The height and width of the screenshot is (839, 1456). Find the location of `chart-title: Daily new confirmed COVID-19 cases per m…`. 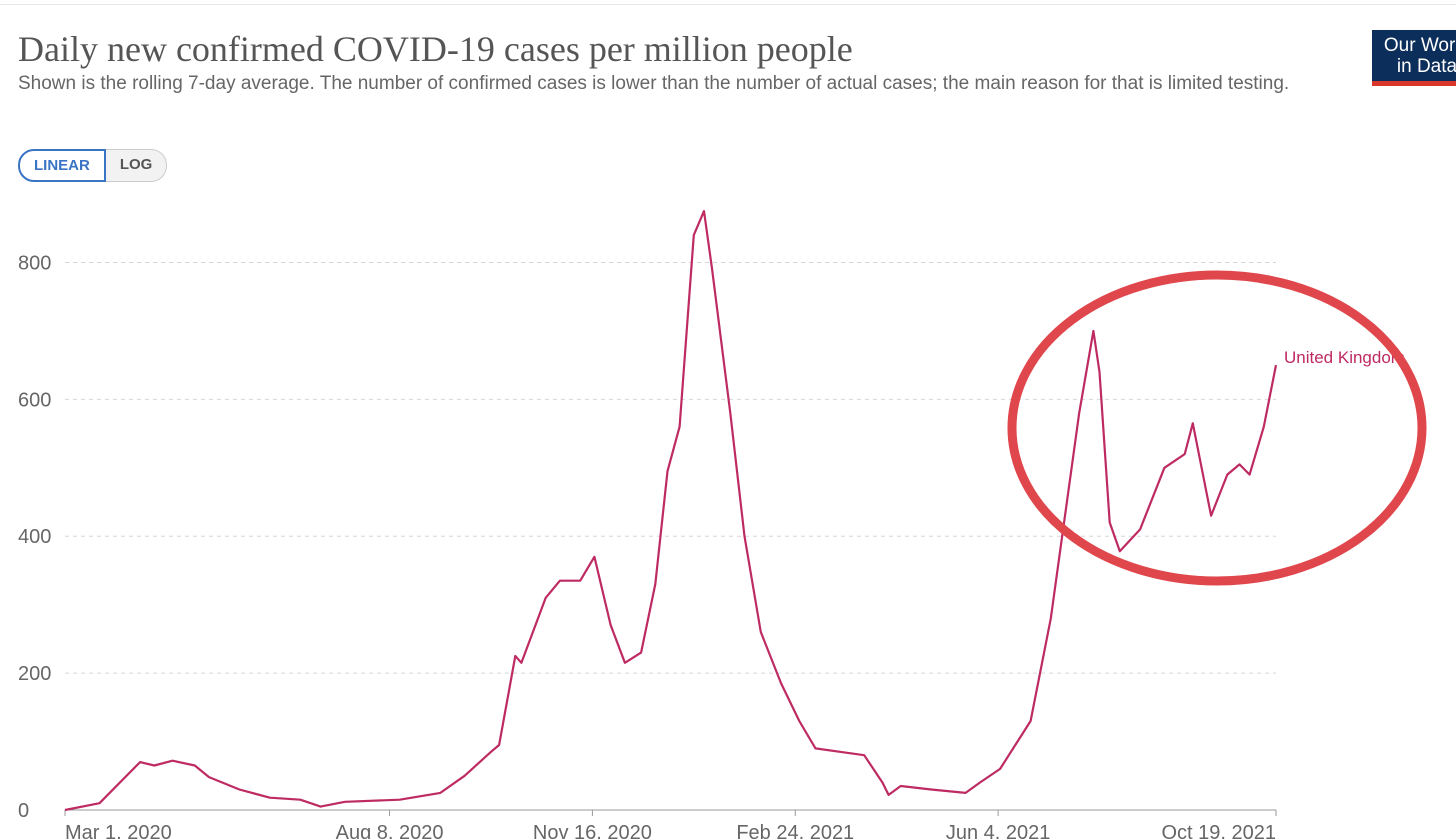

chart-title: Daily new confirmed COVID-19 cases per m… is located at coordinates (435, 49).